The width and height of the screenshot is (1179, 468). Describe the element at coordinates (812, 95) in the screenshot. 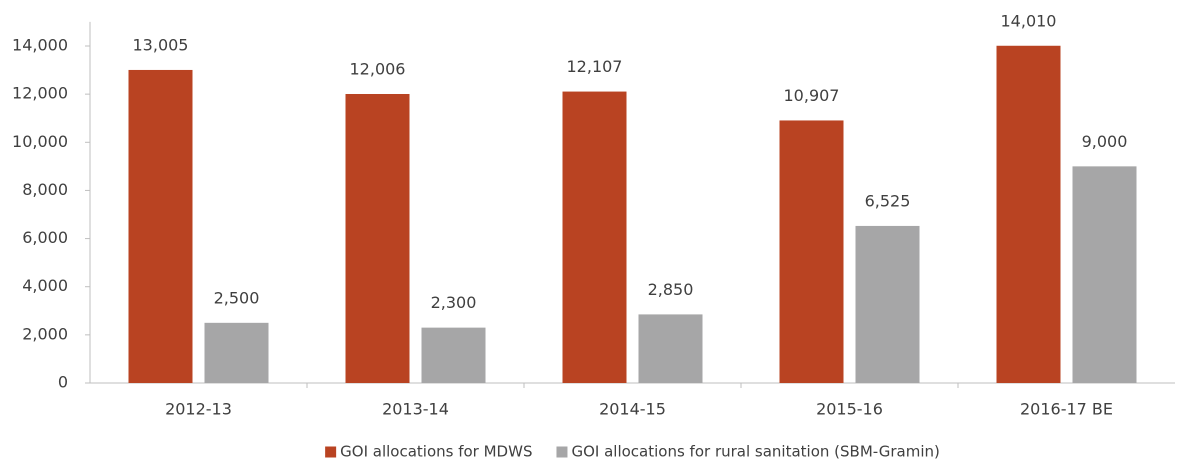

I see `data-label: 10,907` at that location.